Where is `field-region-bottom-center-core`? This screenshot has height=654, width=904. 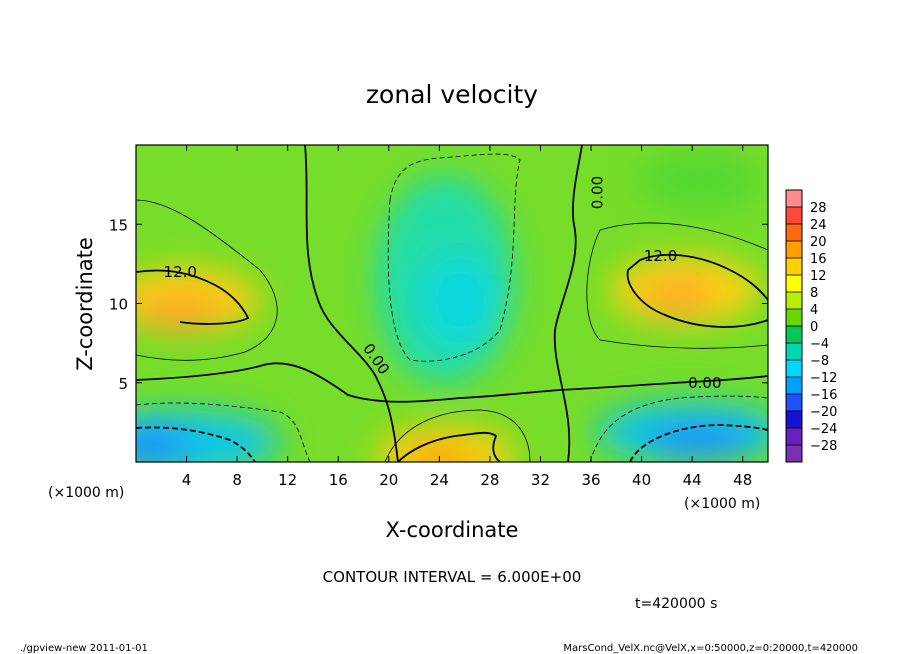
field-region-bottom-center-core is located at coordinates (440, 455).